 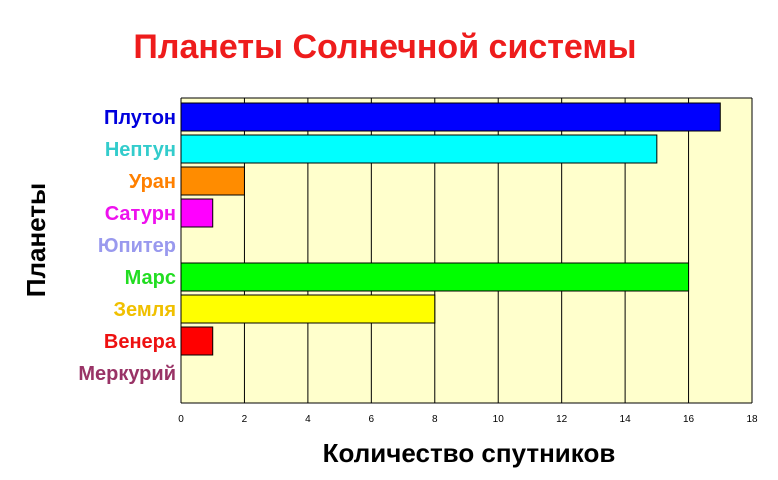 What do you see at coordinates (562, 419) in the screenshot?
I see `x-tick-label: 12` at bounding box center [562, 419].